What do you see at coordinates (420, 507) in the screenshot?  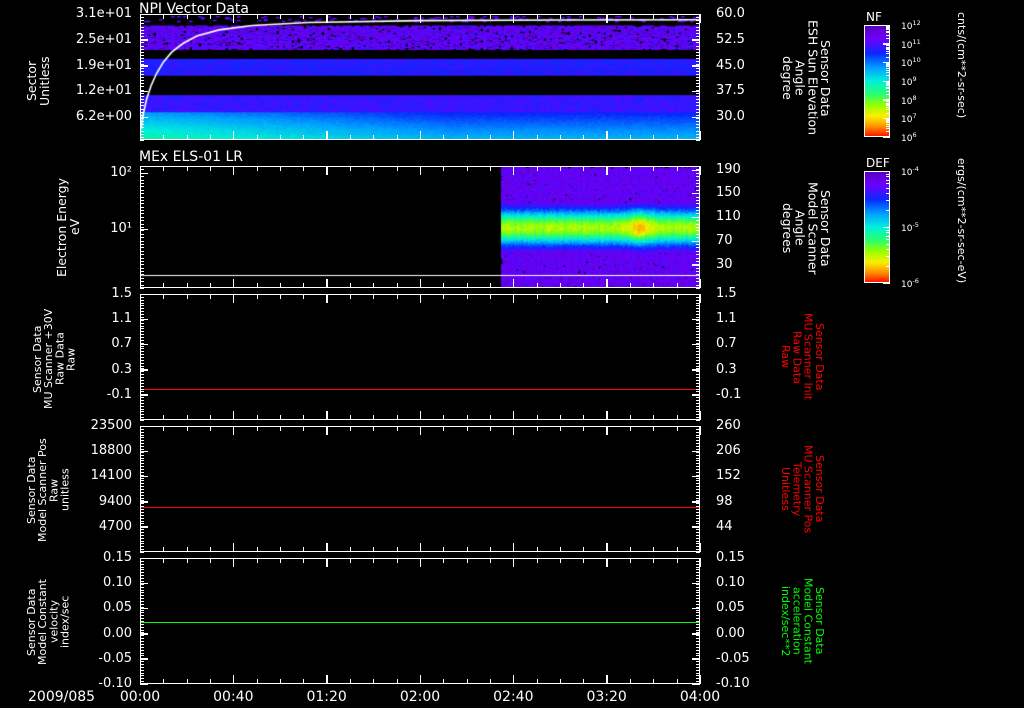 I see `panel-scanner-pos-line` at bounding box center [420, 507].